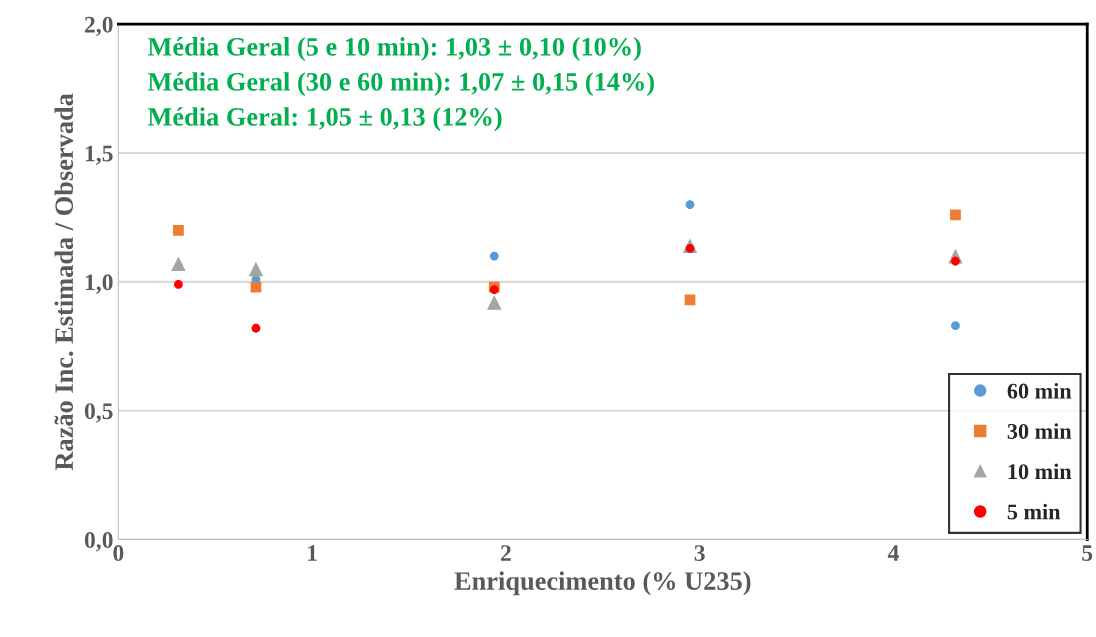  I want to click on y-tick-label: 1,5, so click(99, 155).